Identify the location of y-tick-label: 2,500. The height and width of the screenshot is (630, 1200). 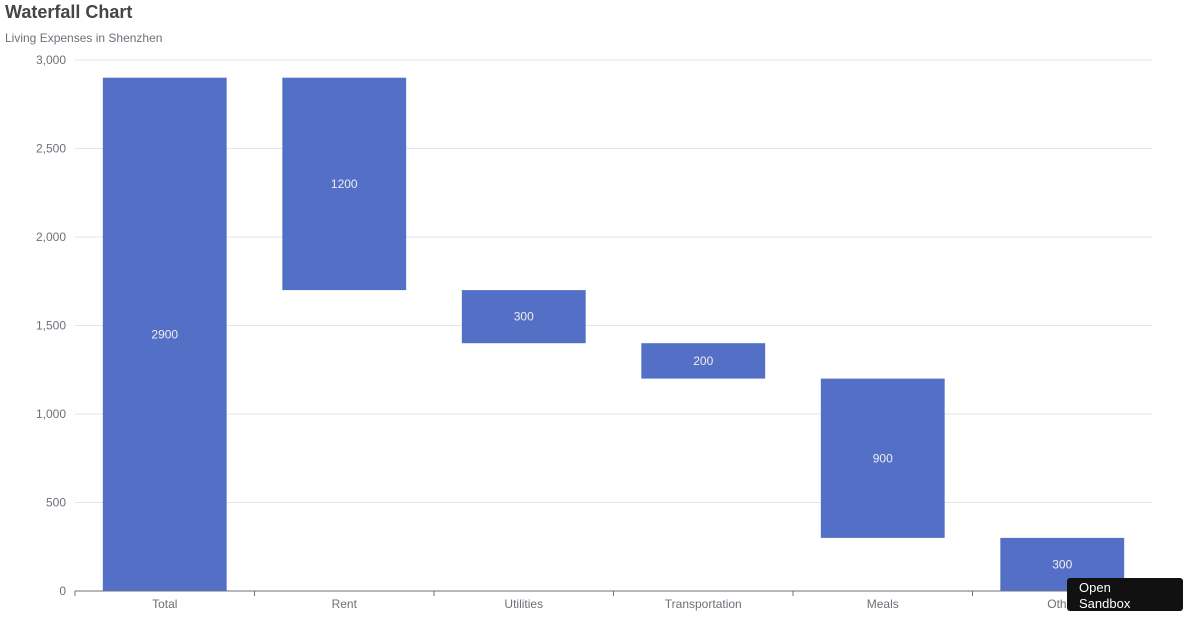
(51, 149).